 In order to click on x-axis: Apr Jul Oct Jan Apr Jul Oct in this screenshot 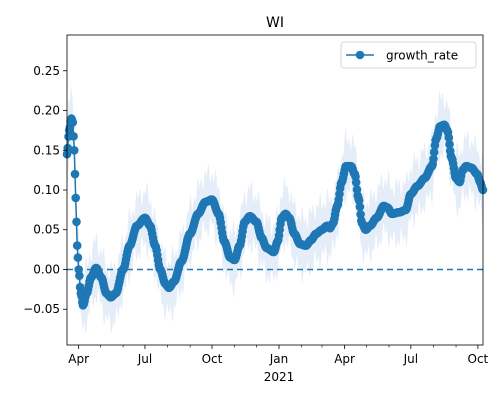, I will do `click(278, 355)`.